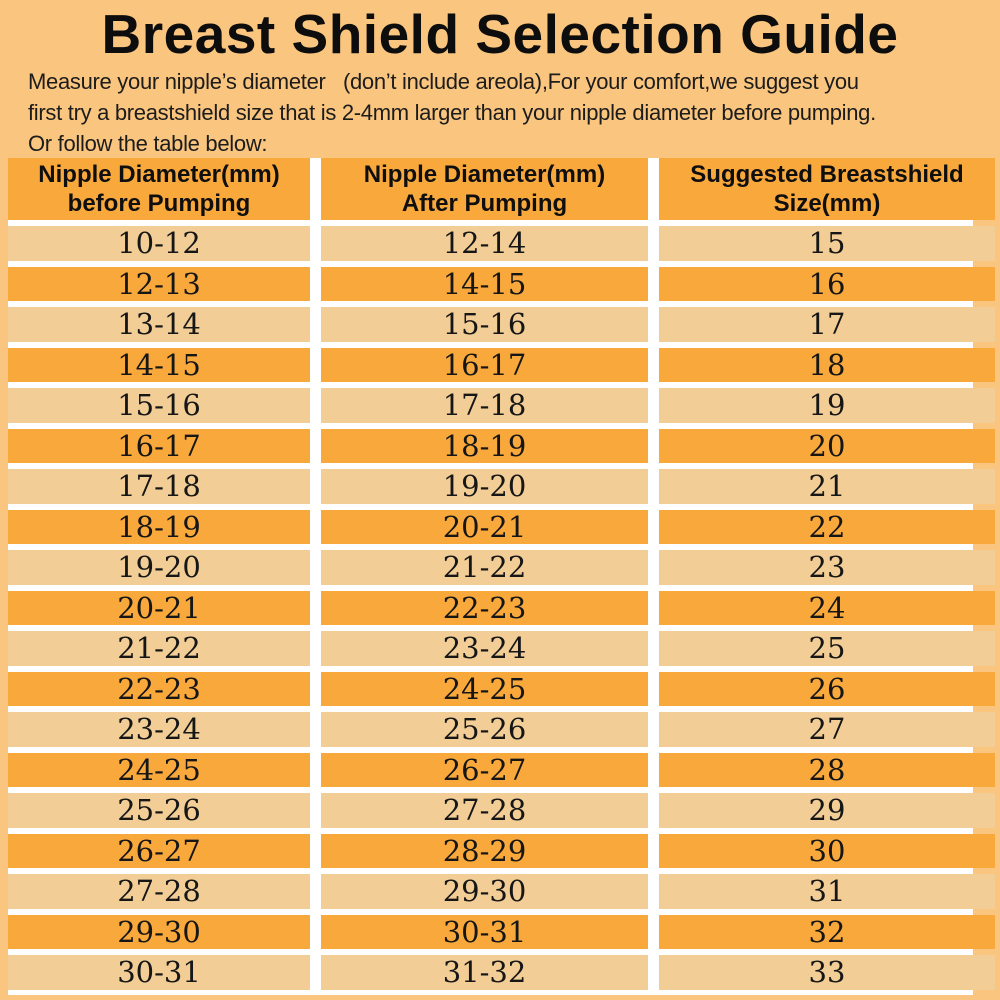 The width and height of the screenshot is (1000, 1000). What do you see at coordinates (484, 607) in the screenshot?
I see `cell-after-diameter: 22-23` at bounding box center [484, 607].